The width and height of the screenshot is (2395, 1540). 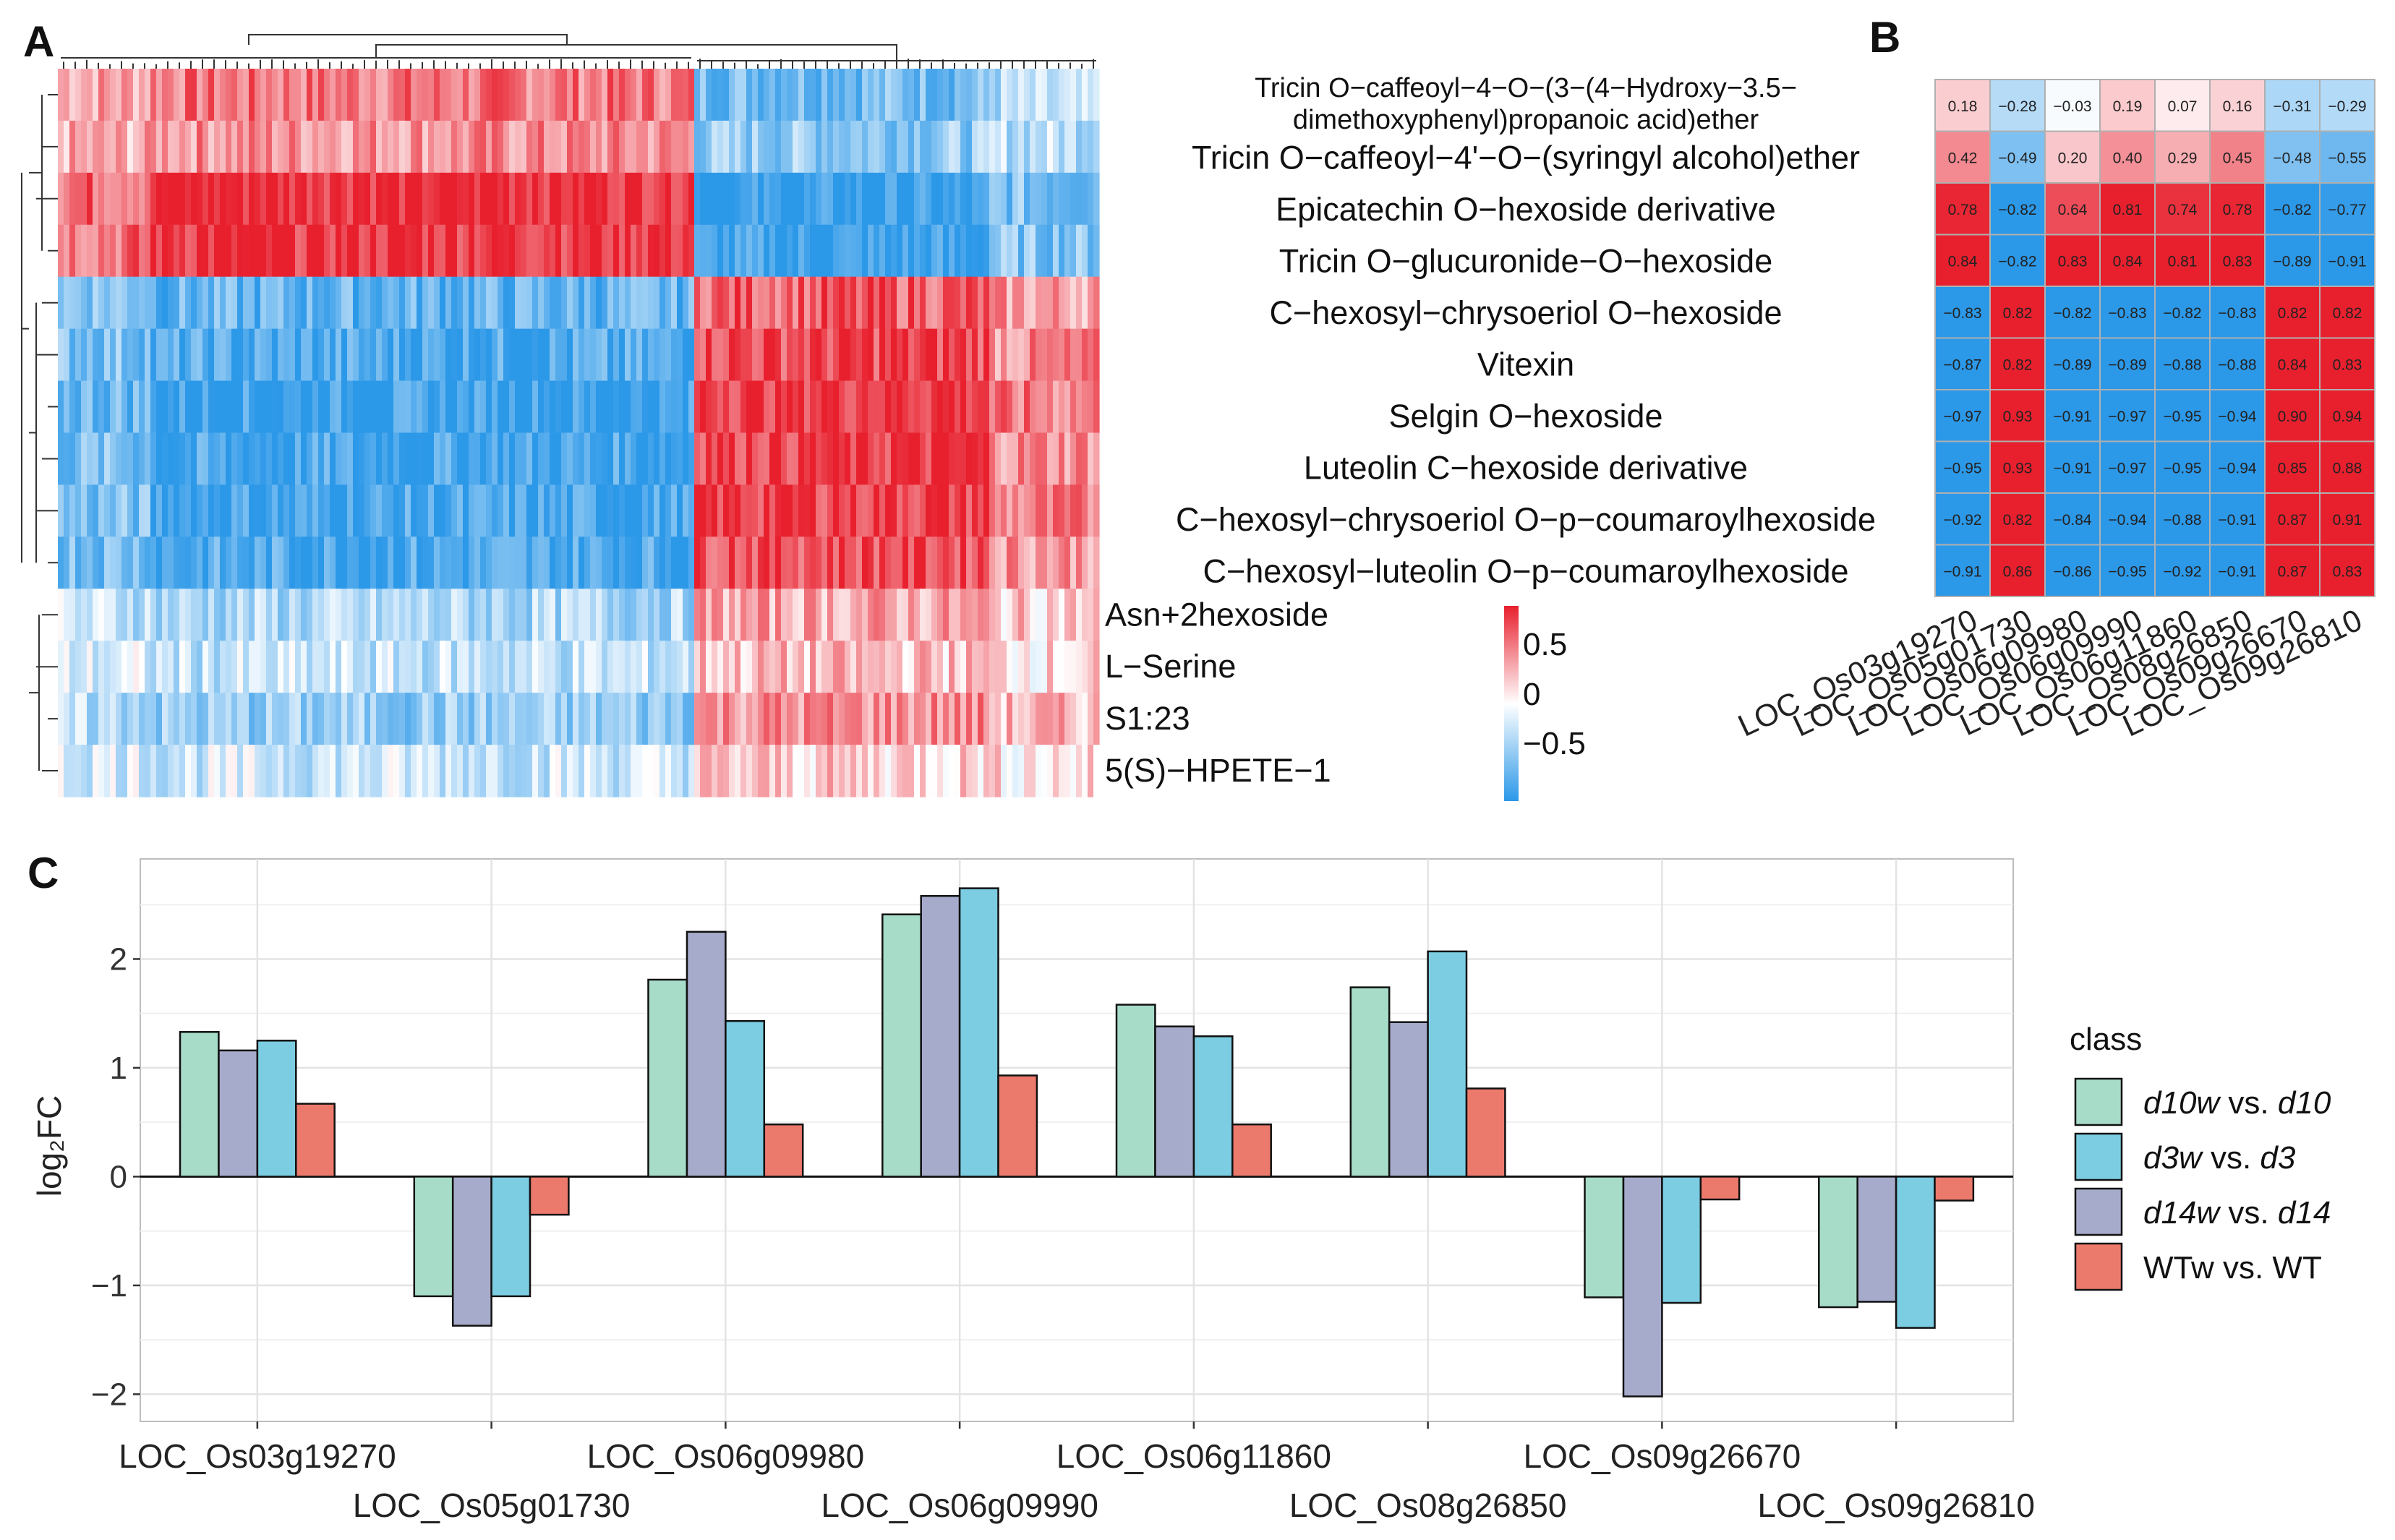 I want to click on heatmap-b-cell-value: −0.91, so click(x=2072, y=417).